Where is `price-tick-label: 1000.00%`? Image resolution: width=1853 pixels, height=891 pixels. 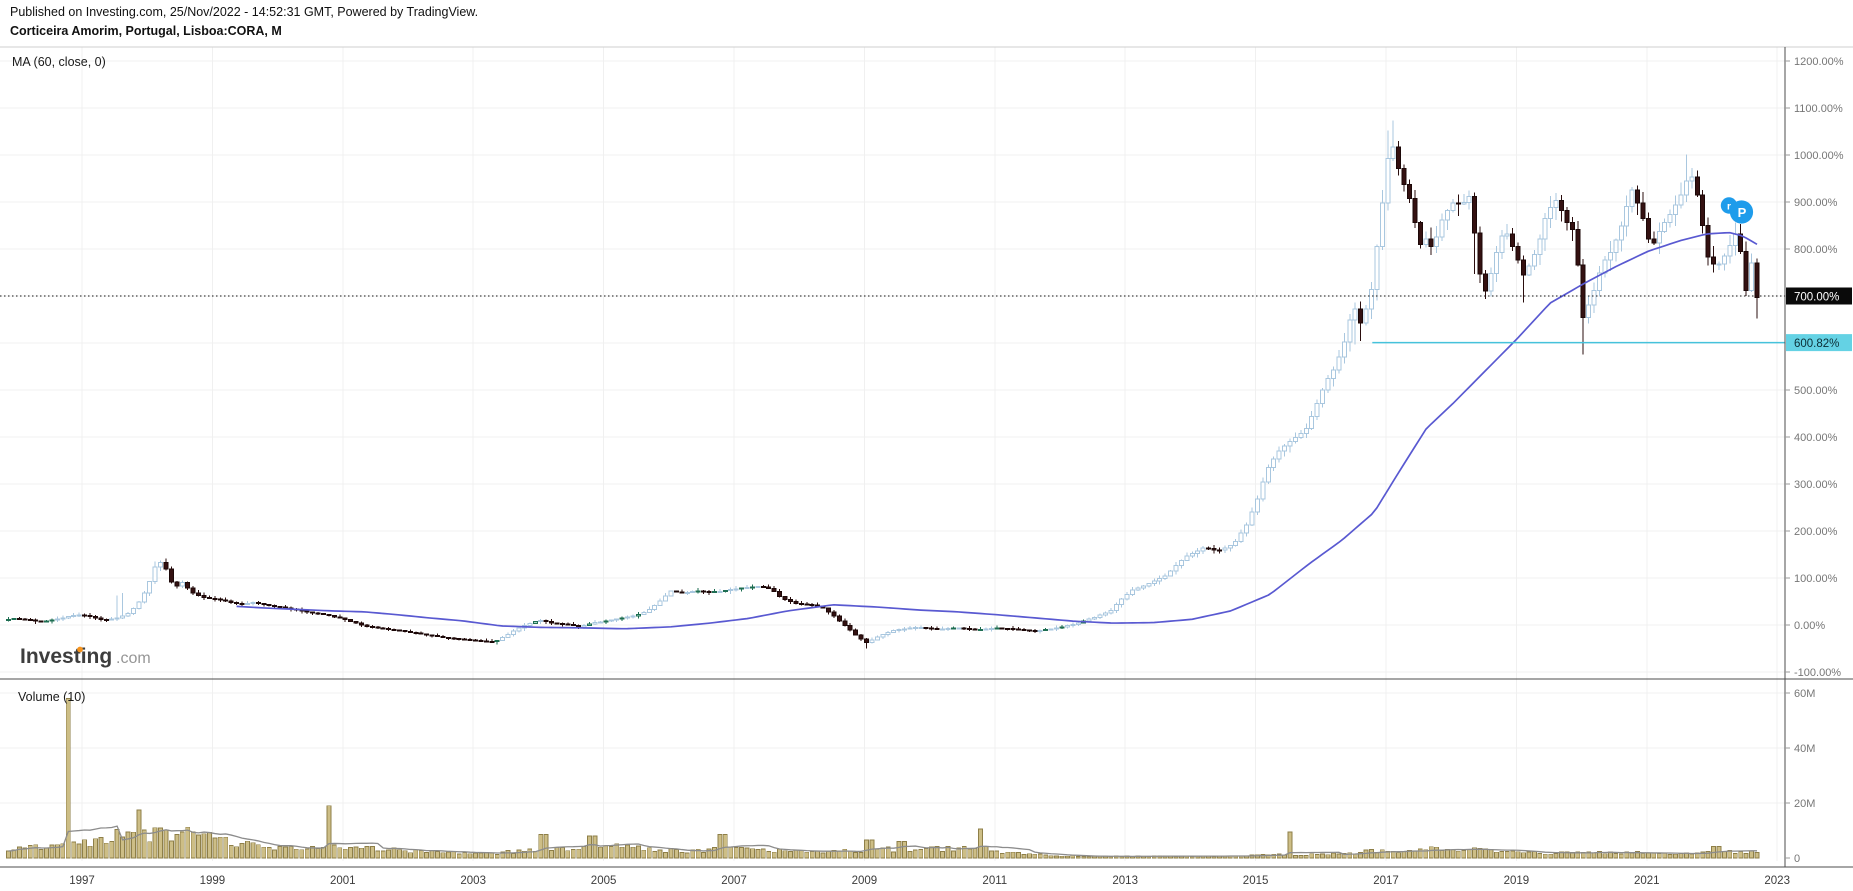 price-tick-label: 1000.00% is located at coordinates (1819, 156).